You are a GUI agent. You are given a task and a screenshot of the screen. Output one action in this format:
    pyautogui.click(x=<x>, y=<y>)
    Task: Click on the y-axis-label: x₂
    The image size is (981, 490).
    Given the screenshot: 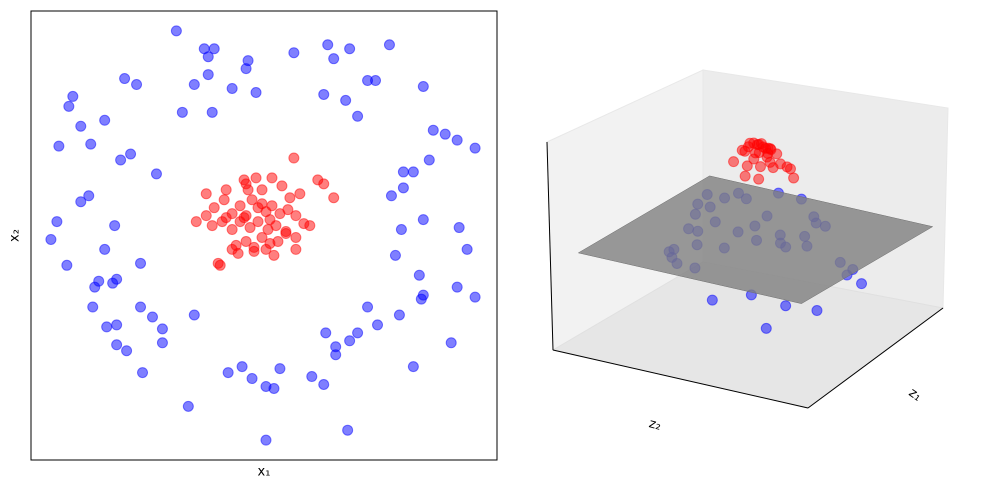 What is the action you would take?
    pyautogui.click(x=15, y=235)
    